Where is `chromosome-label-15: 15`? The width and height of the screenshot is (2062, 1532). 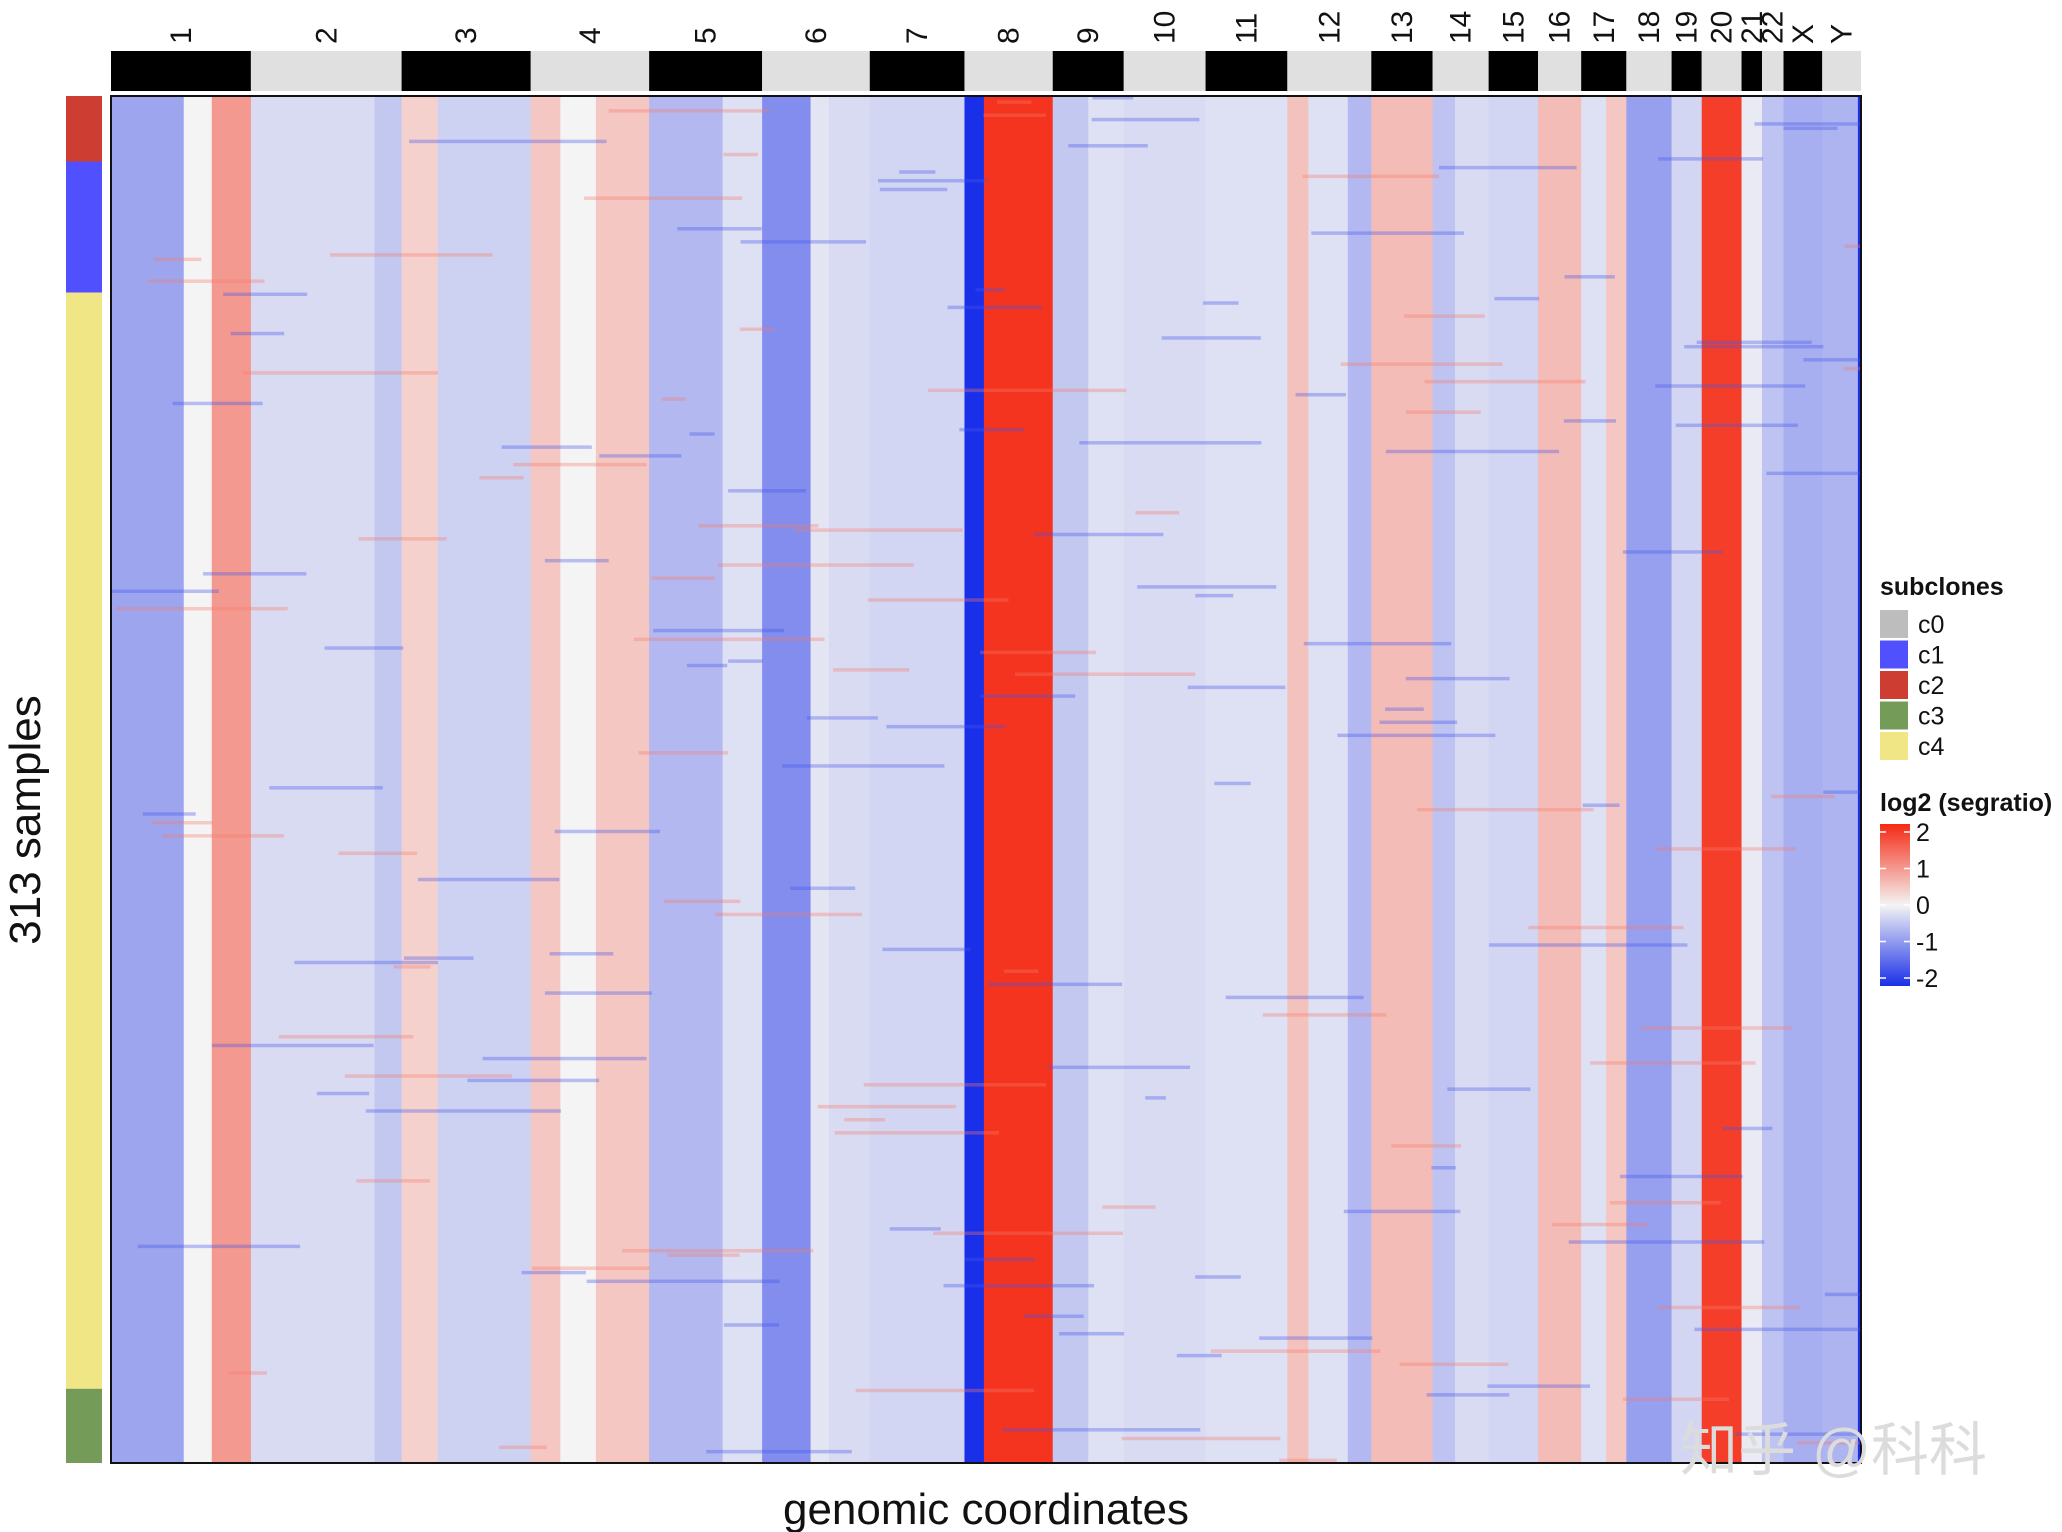 chromosome-label-15: 15 is located at coordinates (1513, 27).